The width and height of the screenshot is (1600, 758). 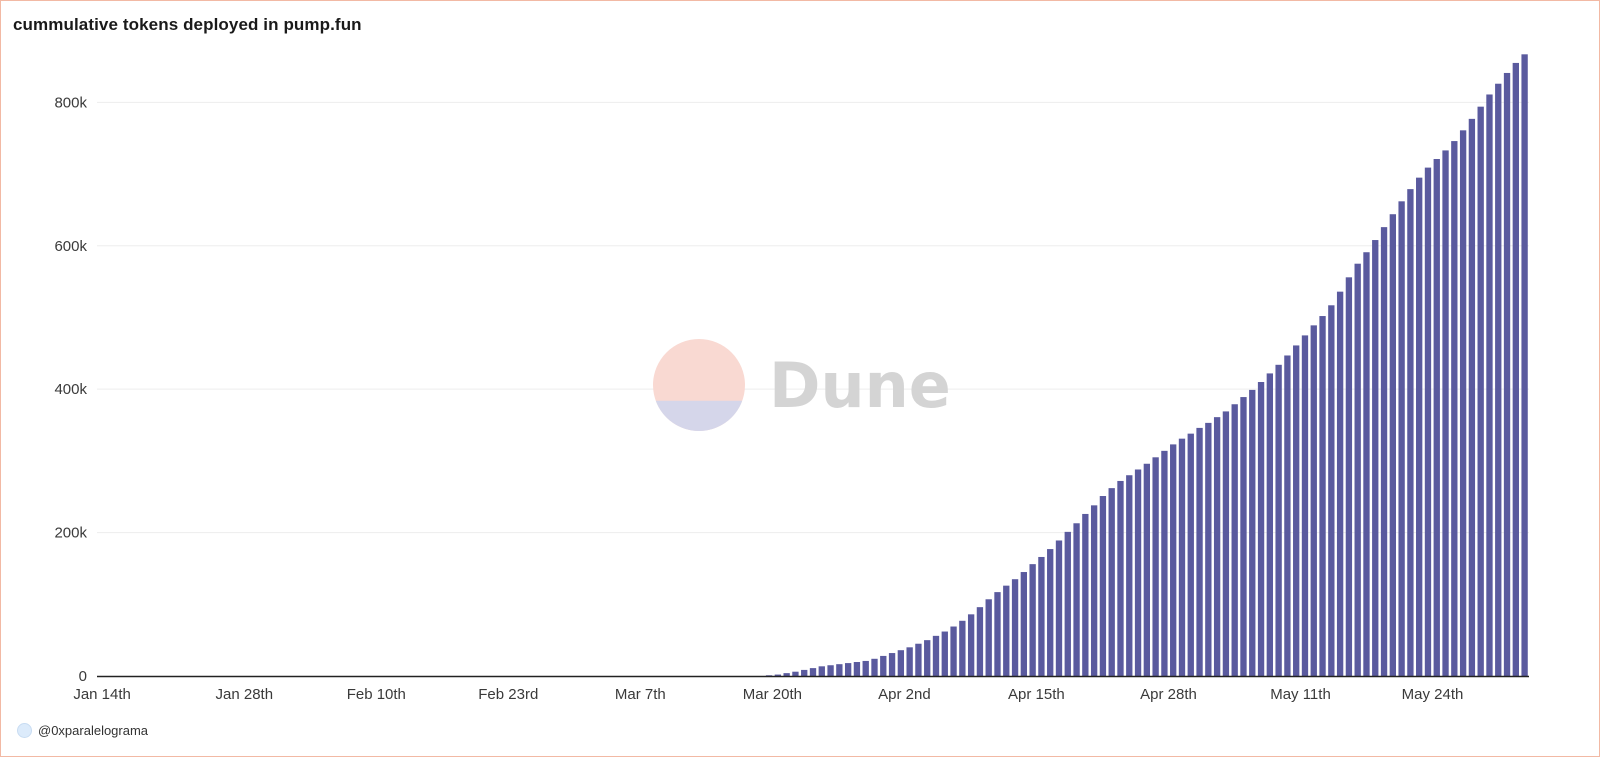 What do you see at coordinates (772, 694) in the screenshot?
I see `x-tick-label: Mar 20th` at bounding box center [772, 694].